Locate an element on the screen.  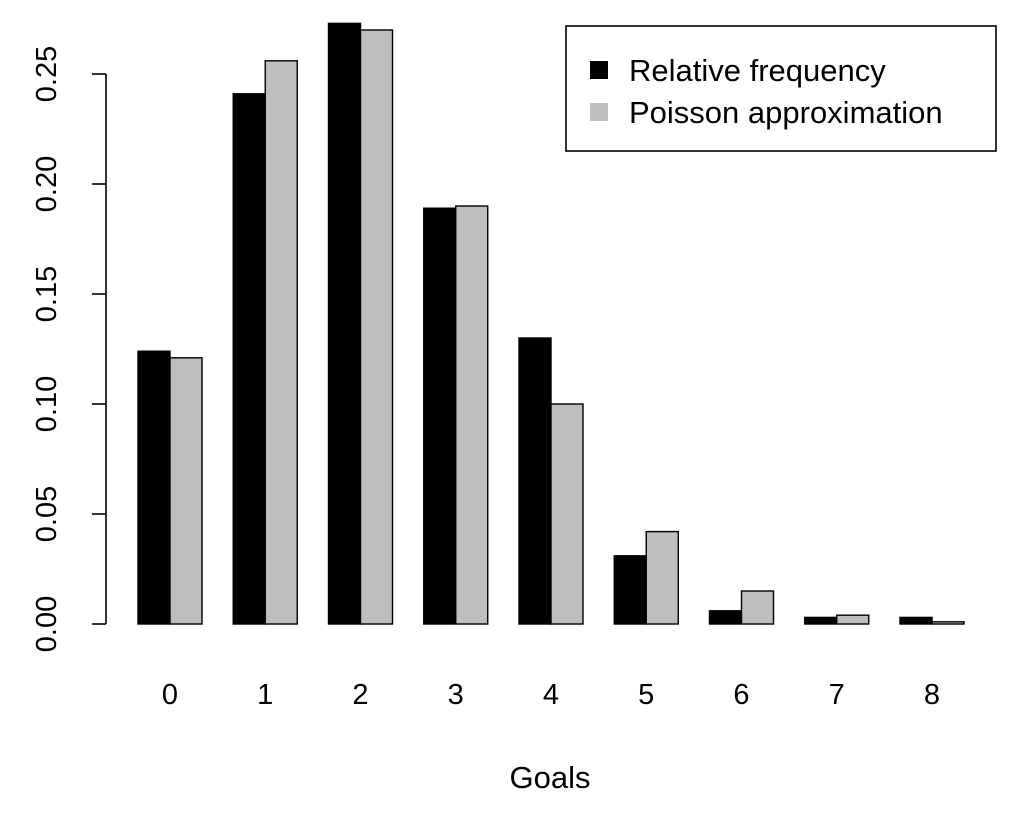
x-tick-label: 1 is located at coordinates (265, 695).